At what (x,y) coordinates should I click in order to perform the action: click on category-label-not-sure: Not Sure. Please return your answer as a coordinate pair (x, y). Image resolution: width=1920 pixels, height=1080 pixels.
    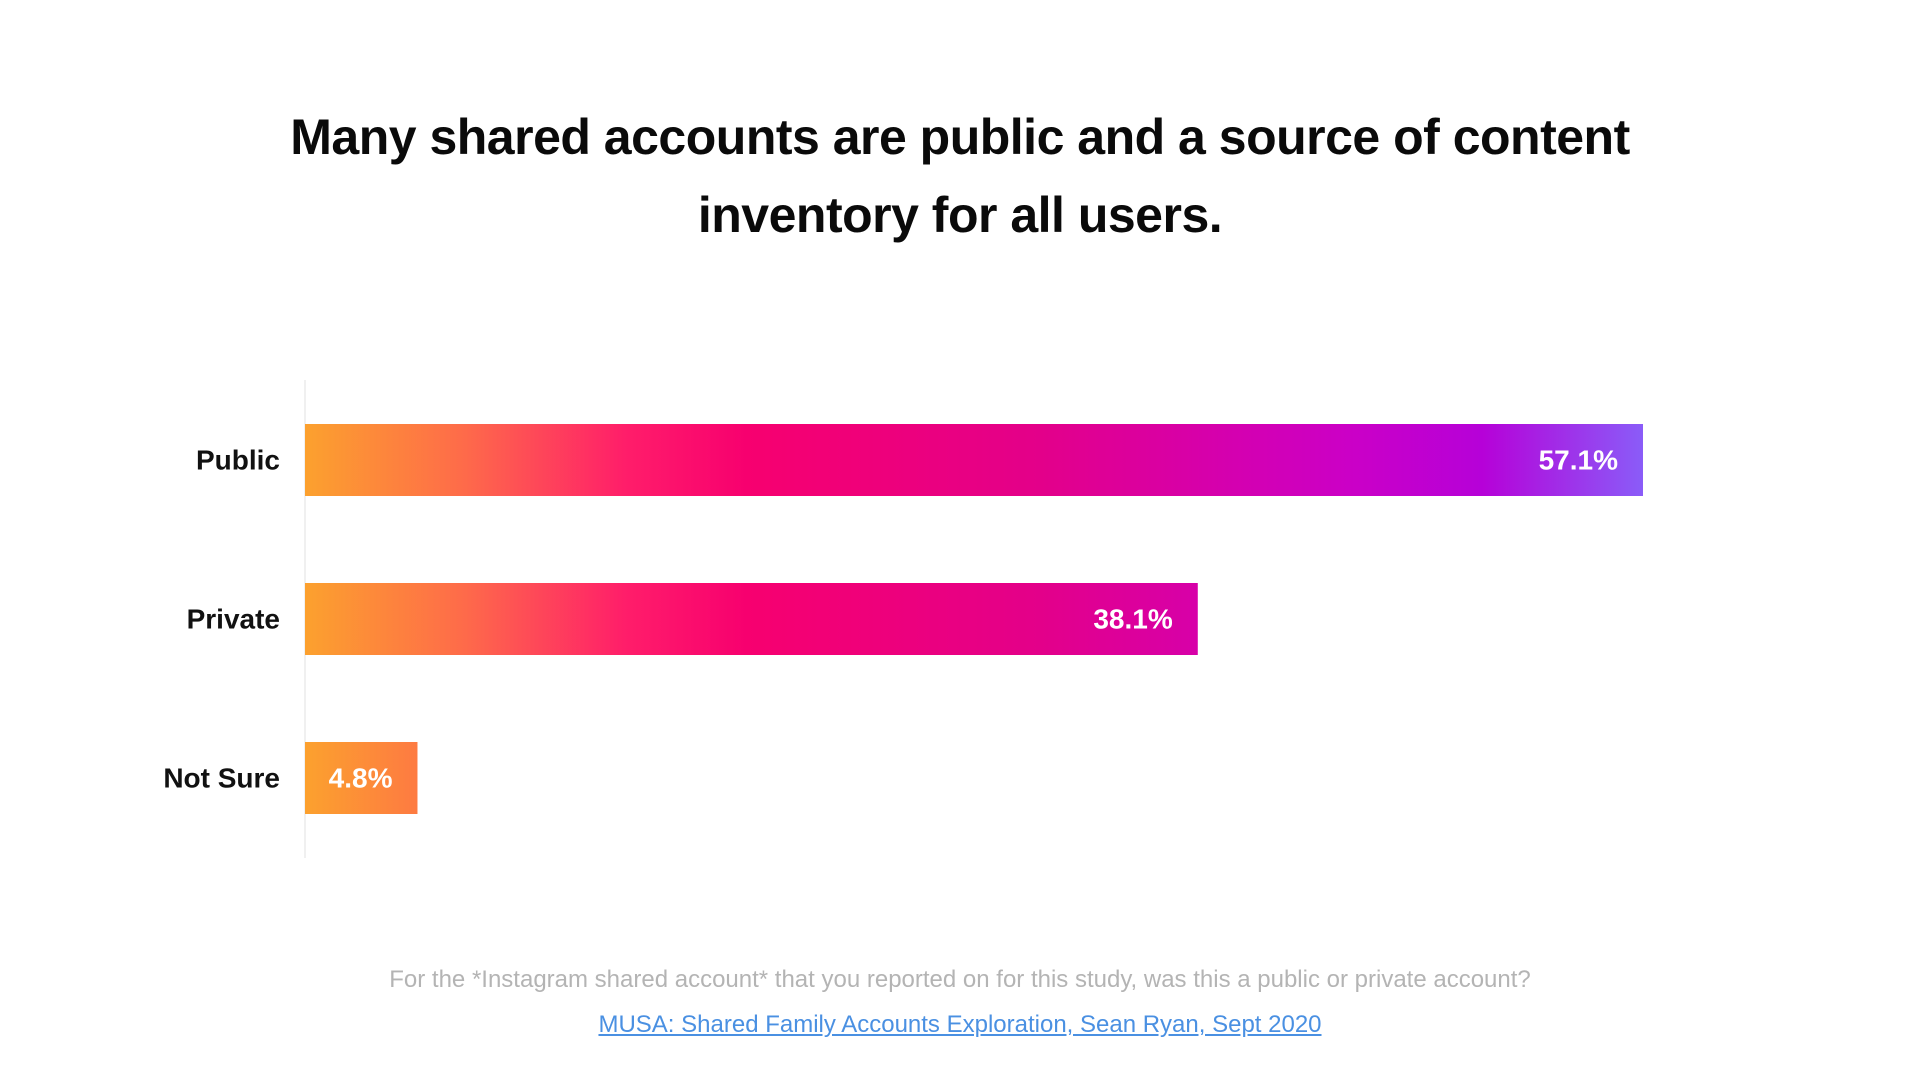
    Looking at the image, I should click on (221, 778).